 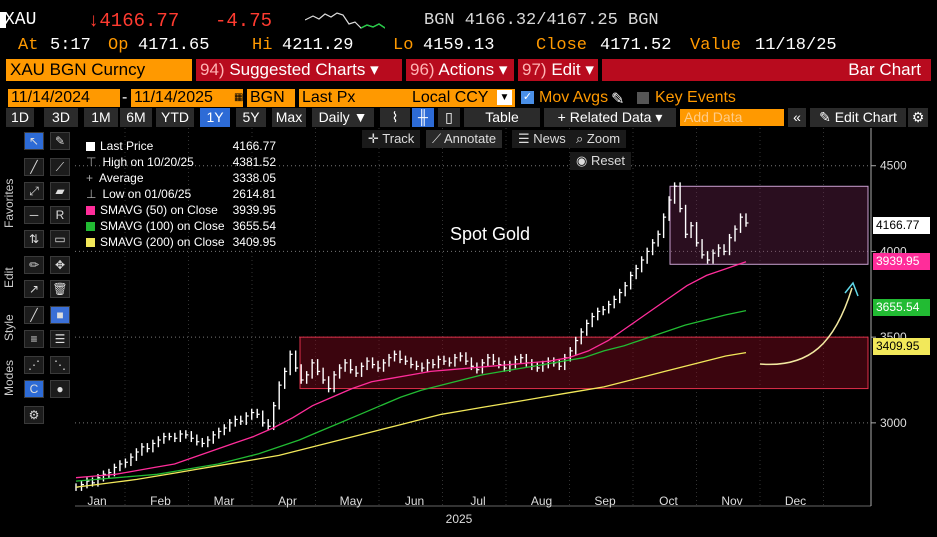 I want to click on line-weight-icon: ≡, so click(x=34, y=339).